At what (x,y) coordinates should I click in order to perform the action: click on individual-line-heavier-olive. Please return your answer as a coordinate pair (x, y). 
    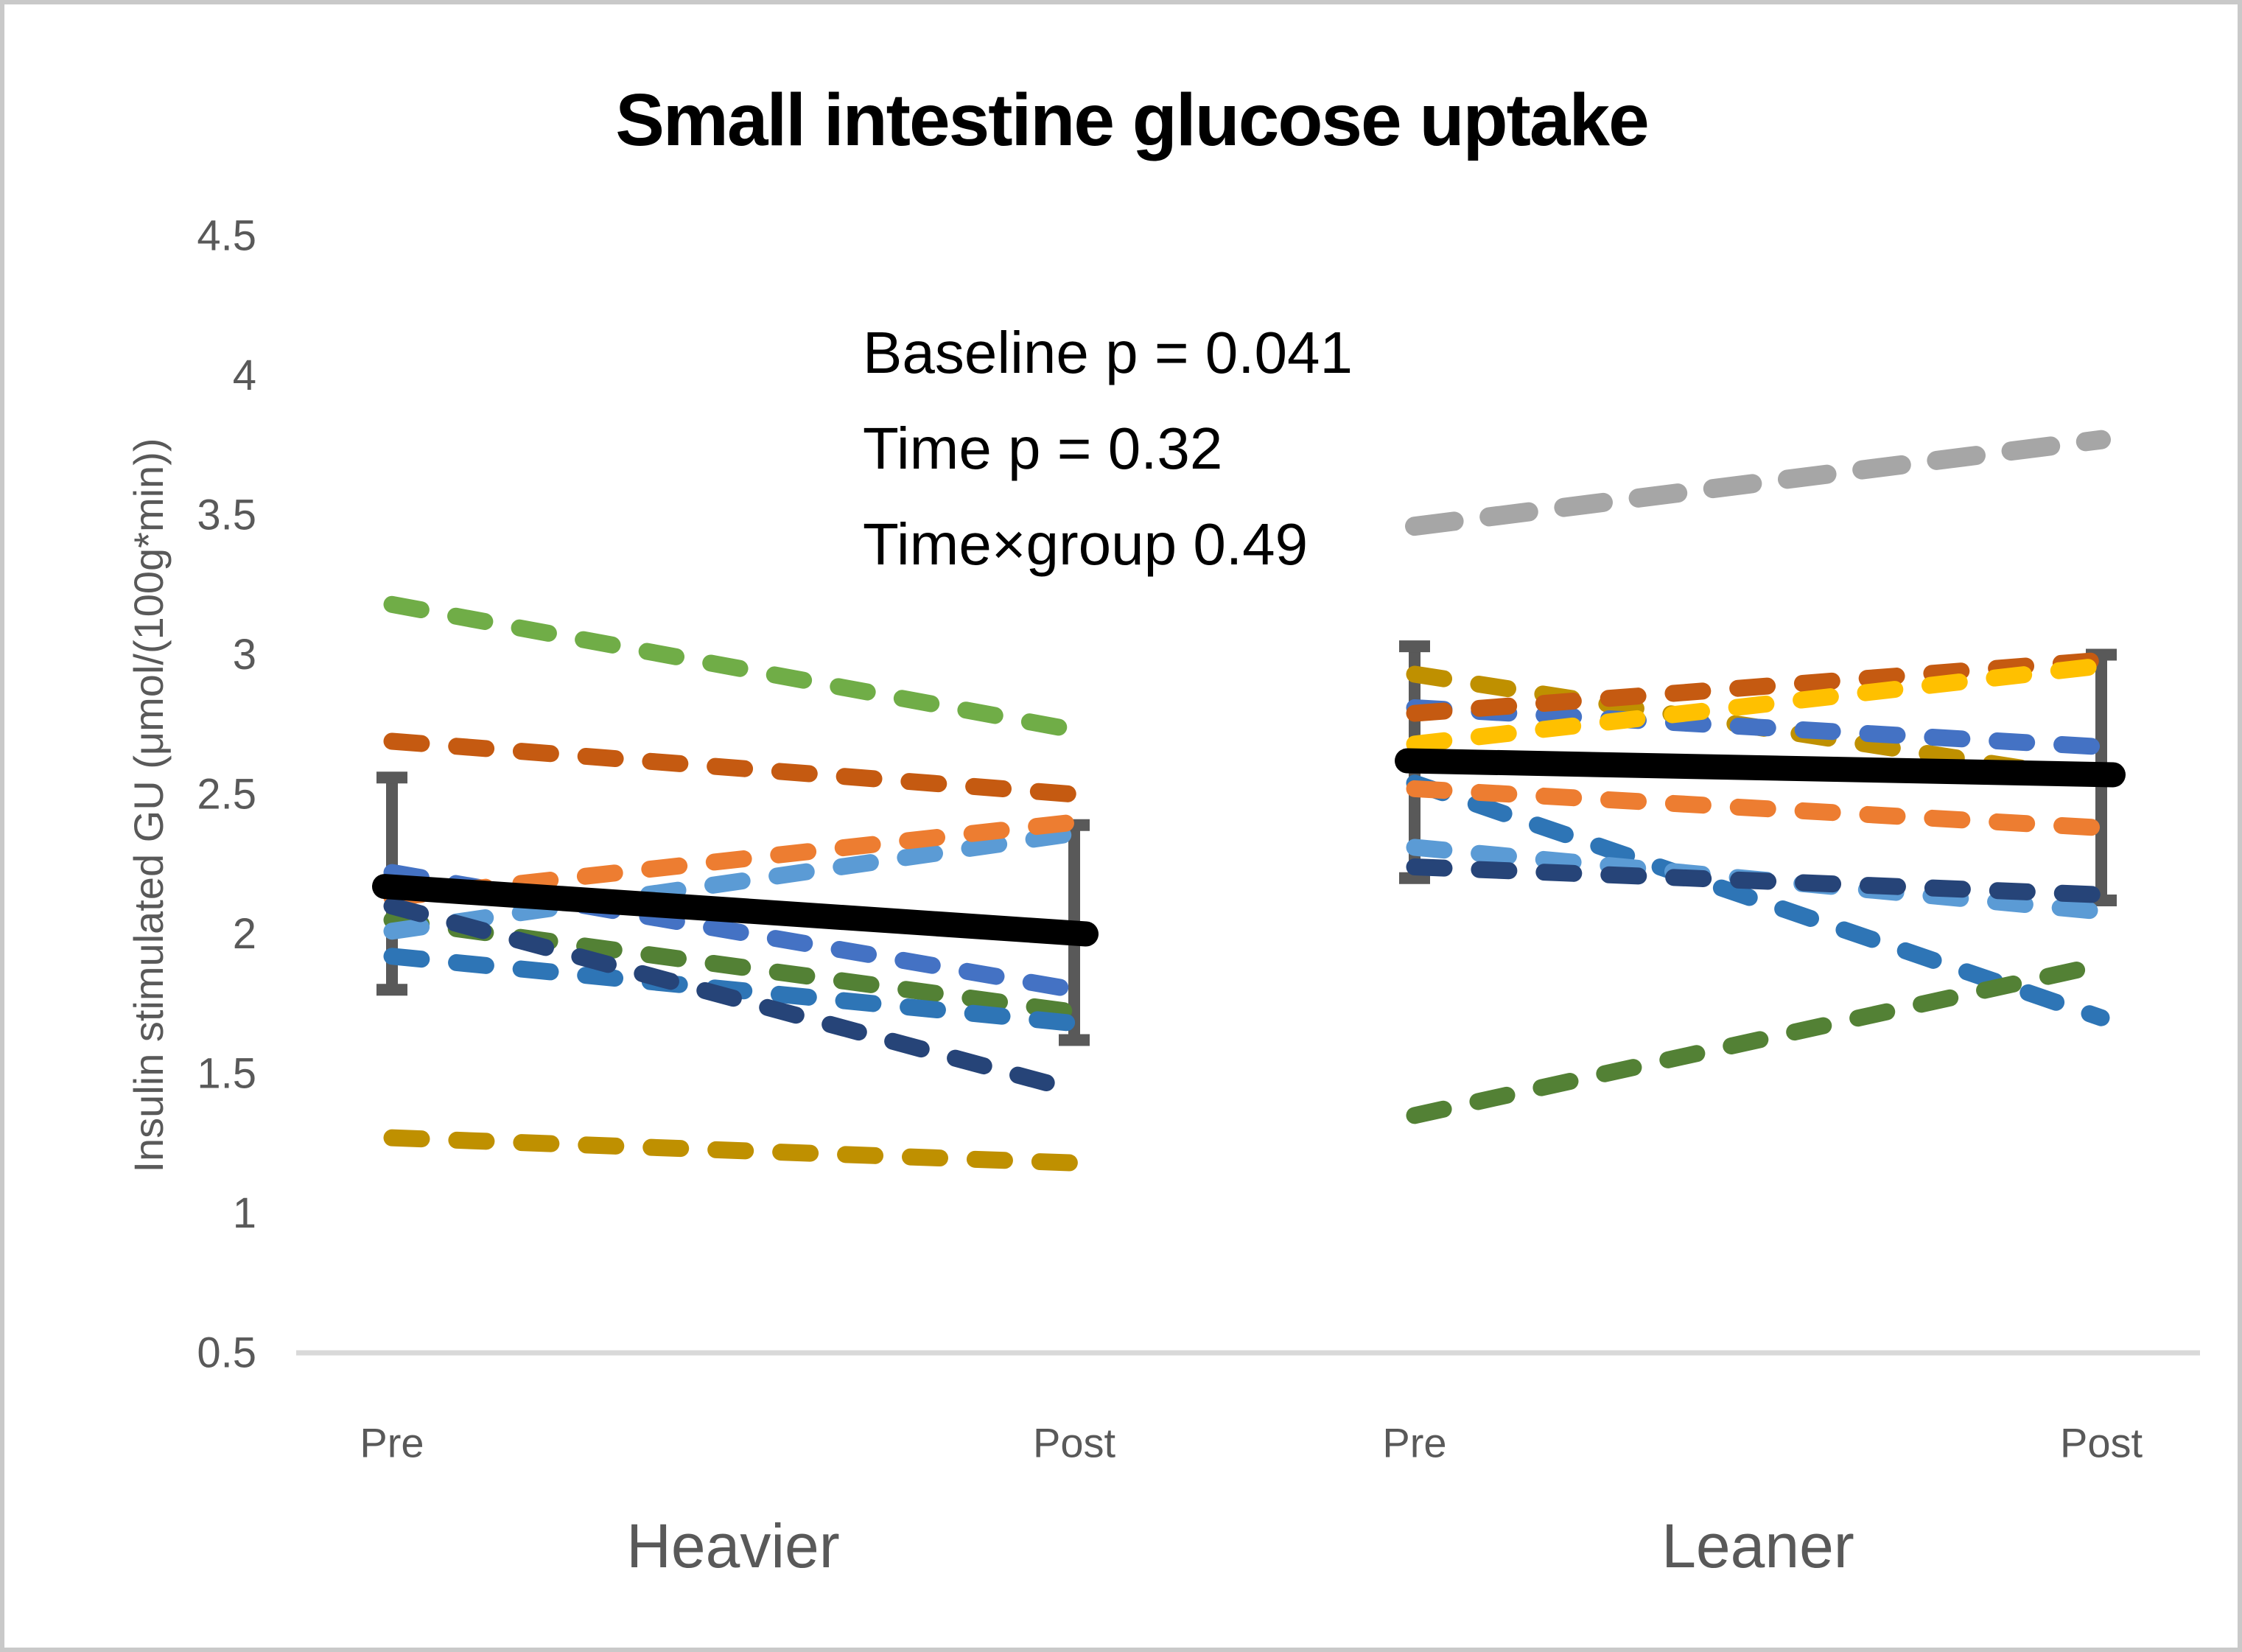
    Looking at the image, I should click on (733, 1150).